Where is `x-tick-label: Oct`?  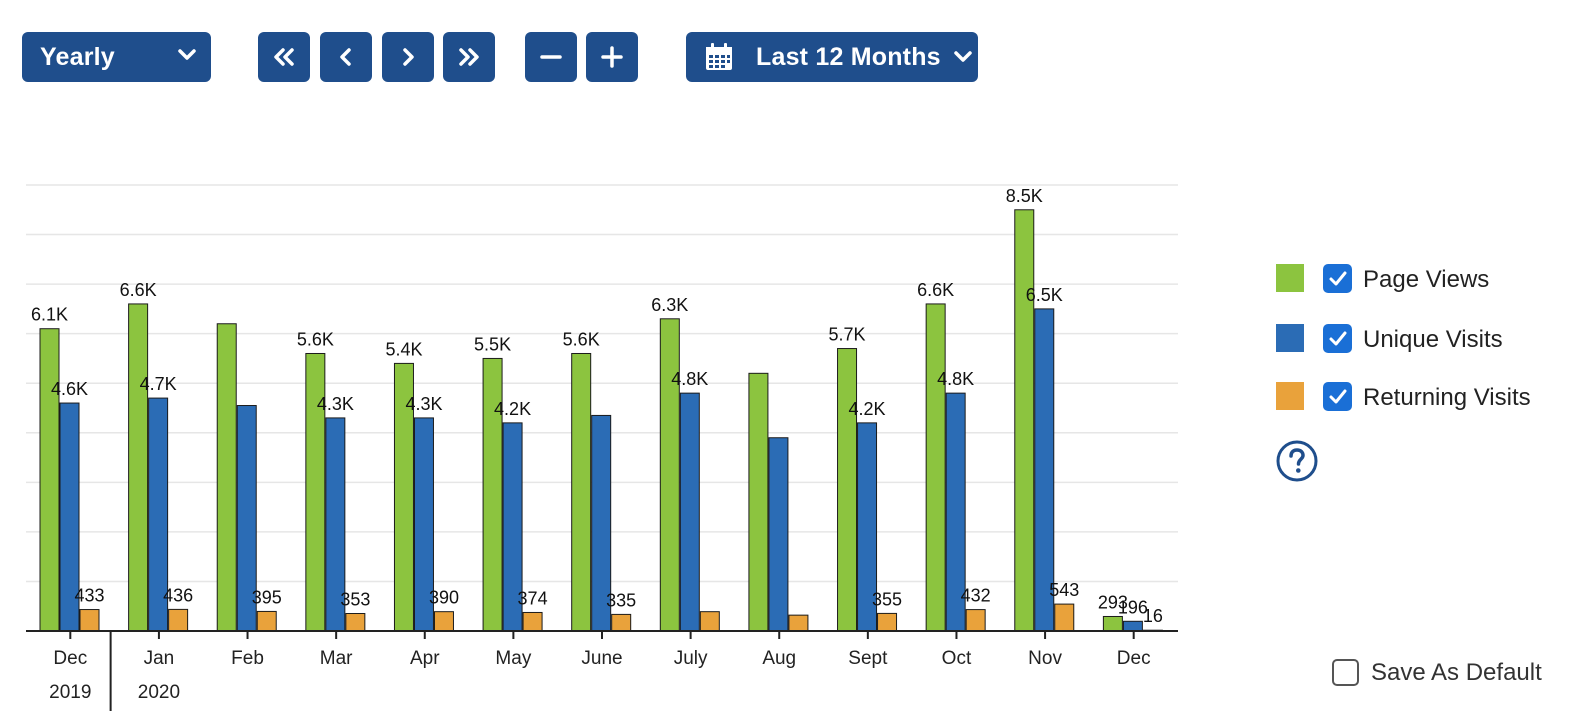
x-tick-label: Oct is located at coordinates (957, 658).